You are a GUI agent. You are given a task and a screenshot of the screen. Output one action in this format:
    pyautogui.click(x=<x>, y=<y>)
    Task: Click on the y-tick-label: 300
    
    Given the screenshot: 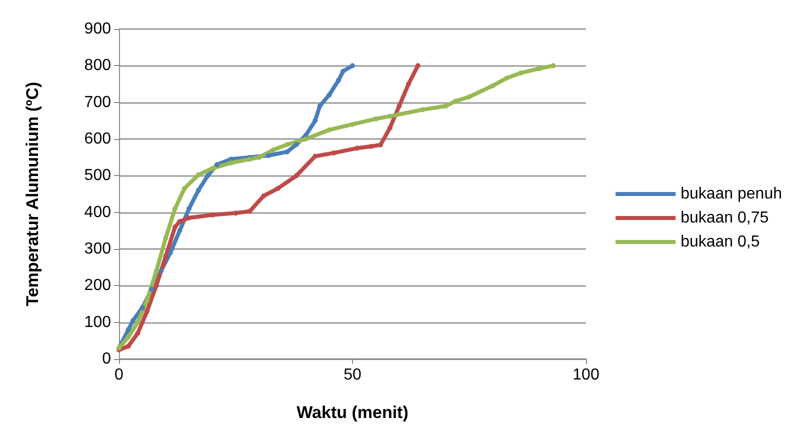 What is the action you would take?
    pyautogui.click(x=98, y=249)
    